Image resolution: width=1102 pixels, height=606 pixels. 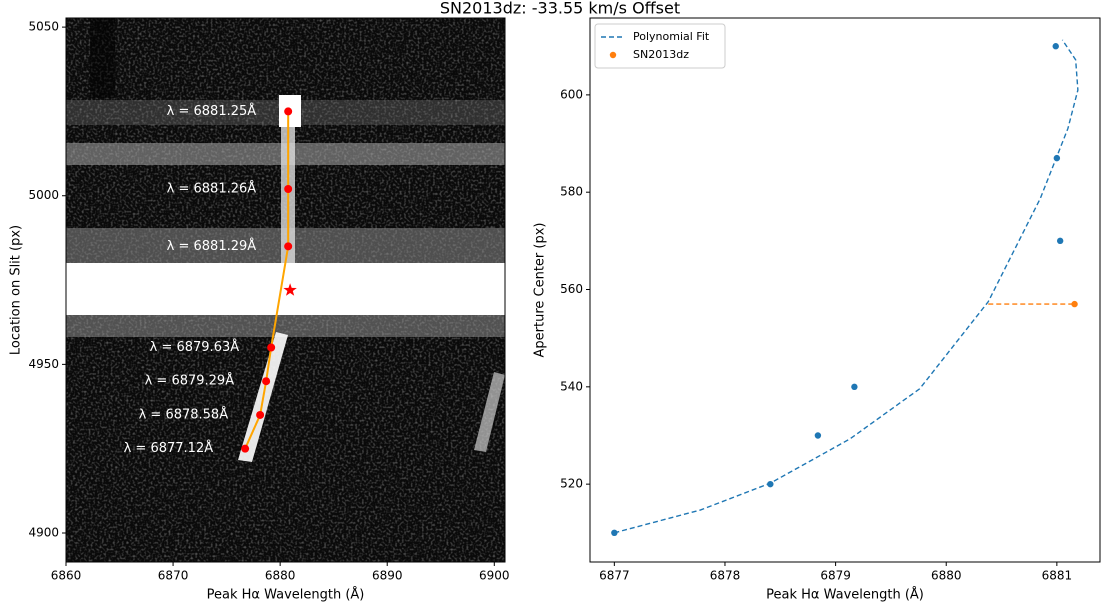 What do you see at coordinates (571, 192) in the screenshot?
I see `y-tick-label: 580` at bounding box center [571, 192].